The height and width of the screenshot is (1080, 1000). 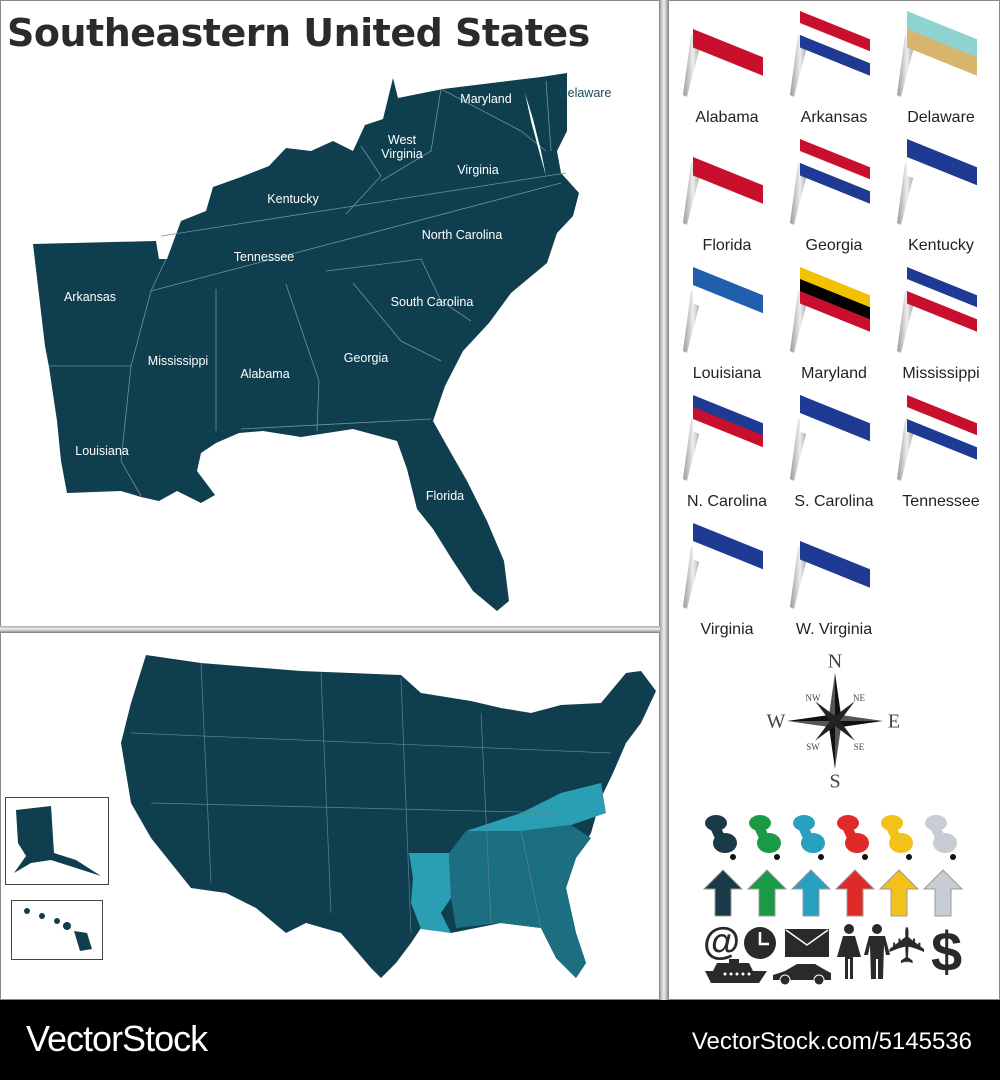 What do you see at coordinates (445, 496) in the screenshot?
I see `state-label-florida: Florida` at bounding box center [445, 496].